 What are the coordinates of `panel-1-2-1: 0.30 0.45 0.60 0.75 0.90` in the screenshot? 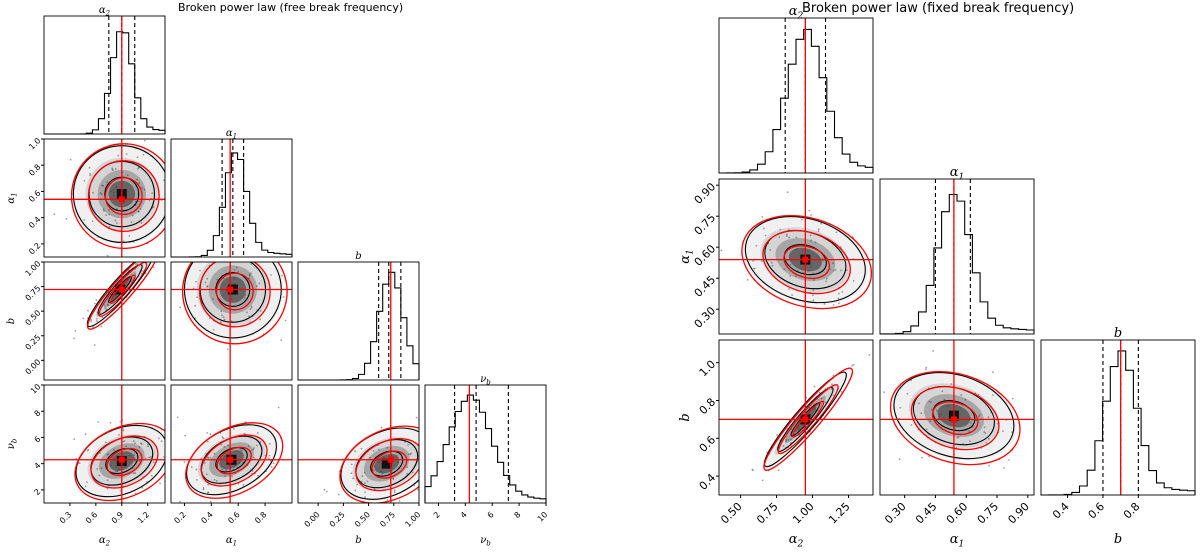 It's located at (957, 432).